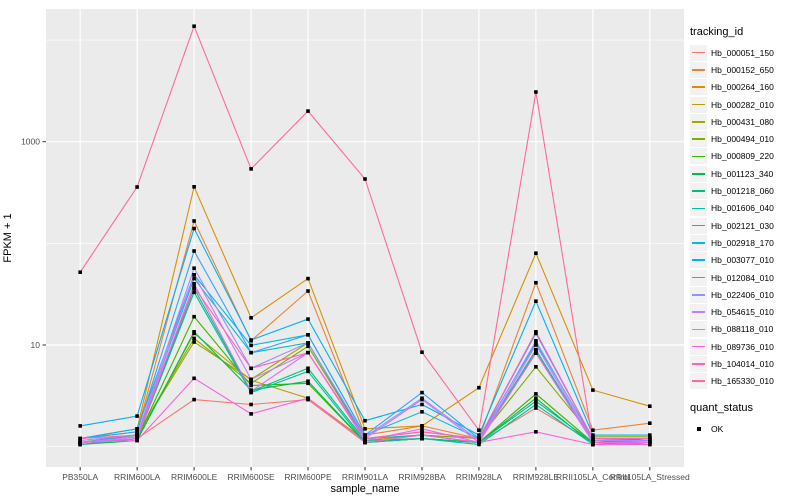 This screenshot has width=800, height=500. Describe the element at coordinates (744, 260) in the screenshot. I see `legend-item-Hb_003077_010: Hb_003077_010` at that location.